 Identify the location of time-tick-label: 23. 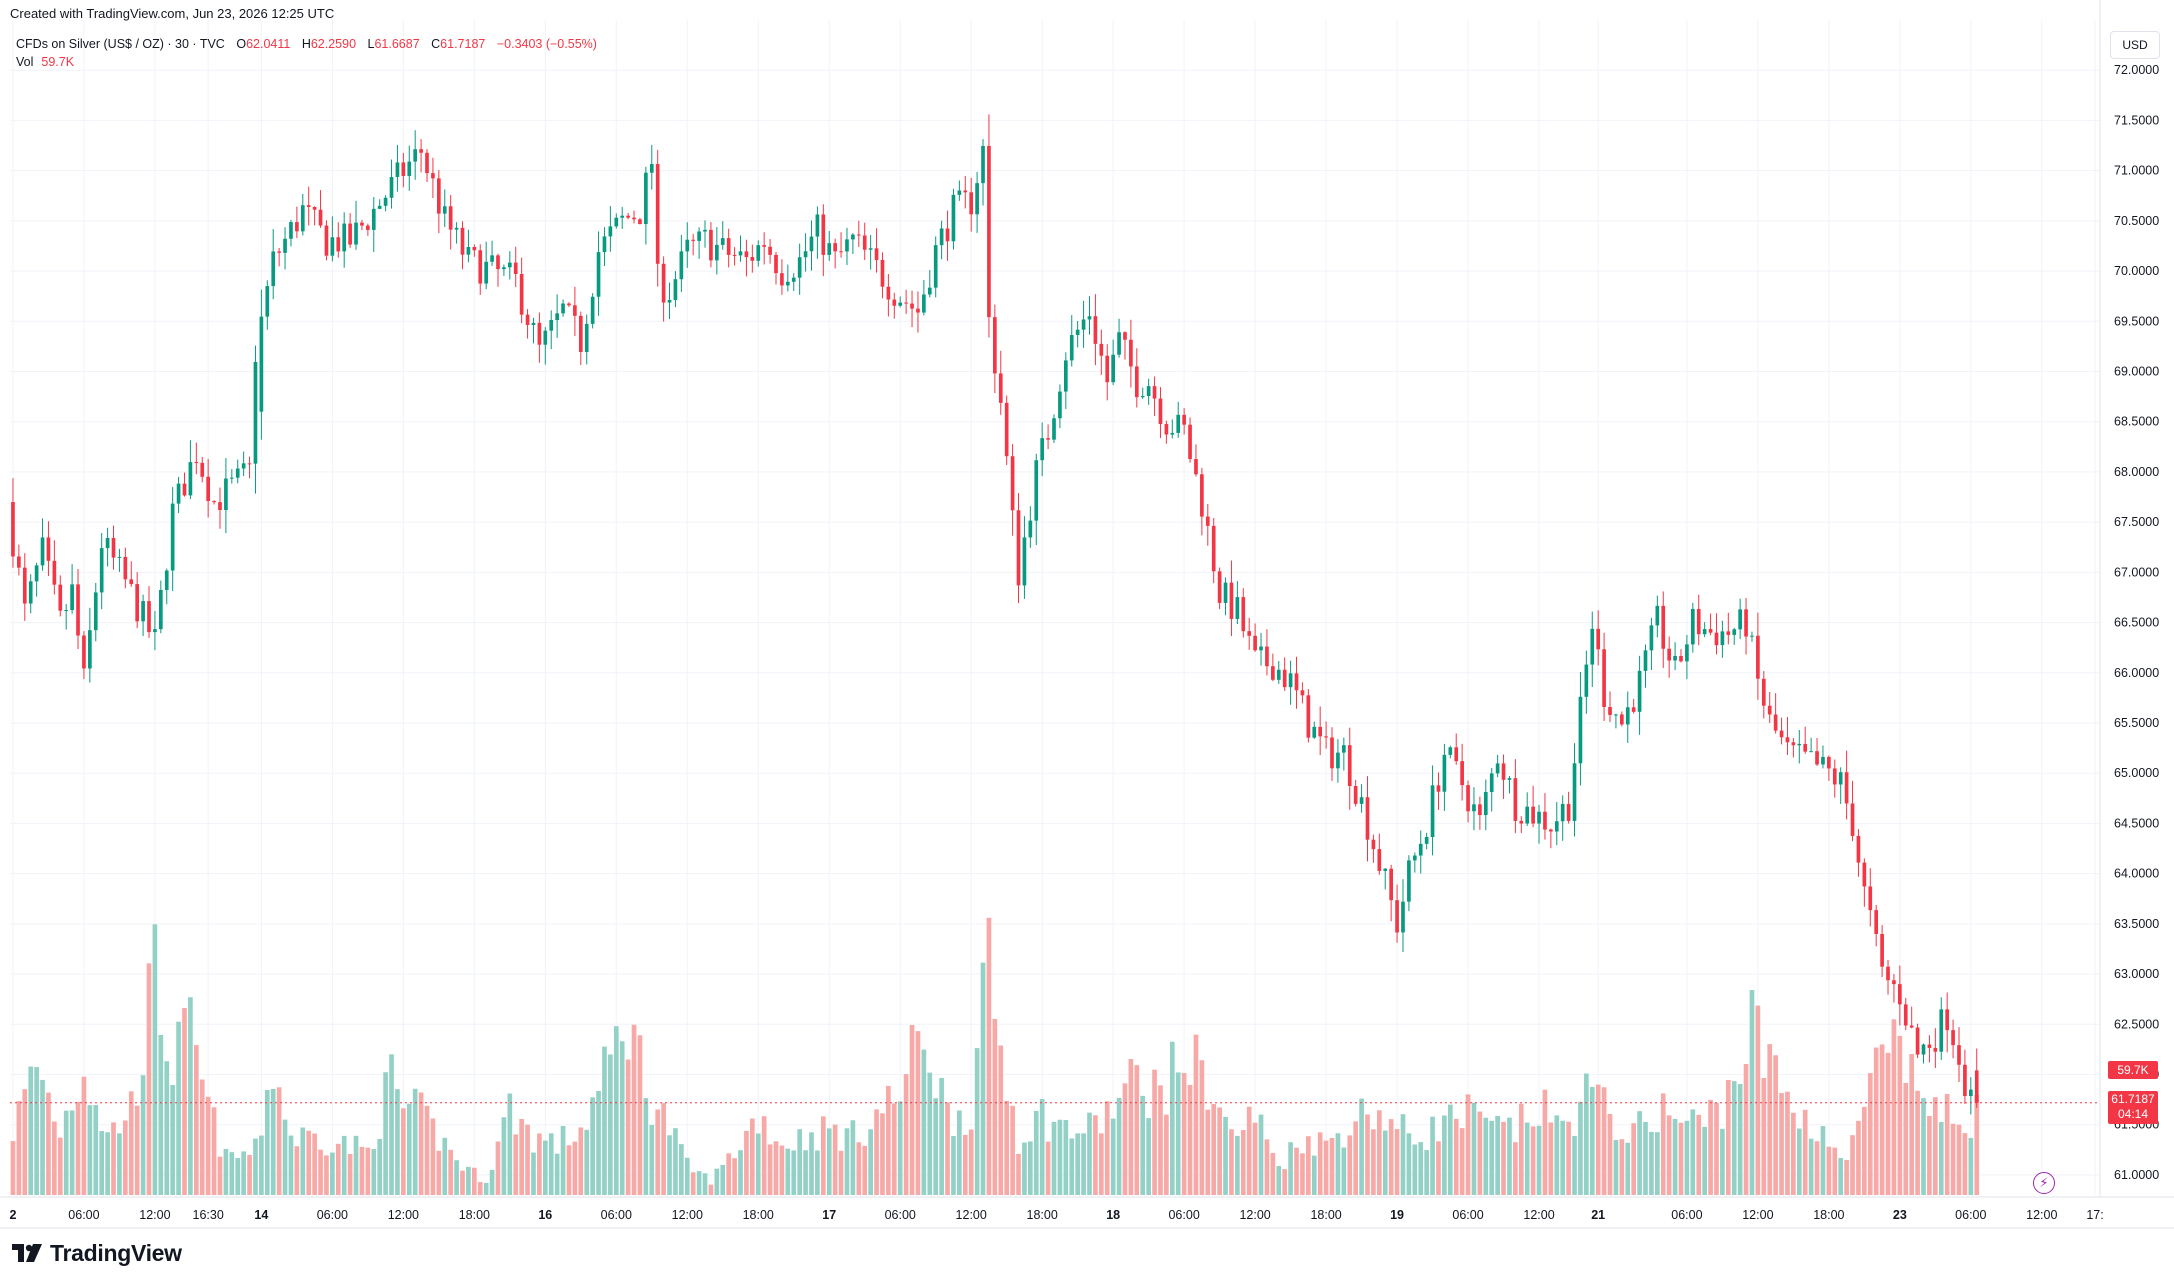
(1900, 1215).